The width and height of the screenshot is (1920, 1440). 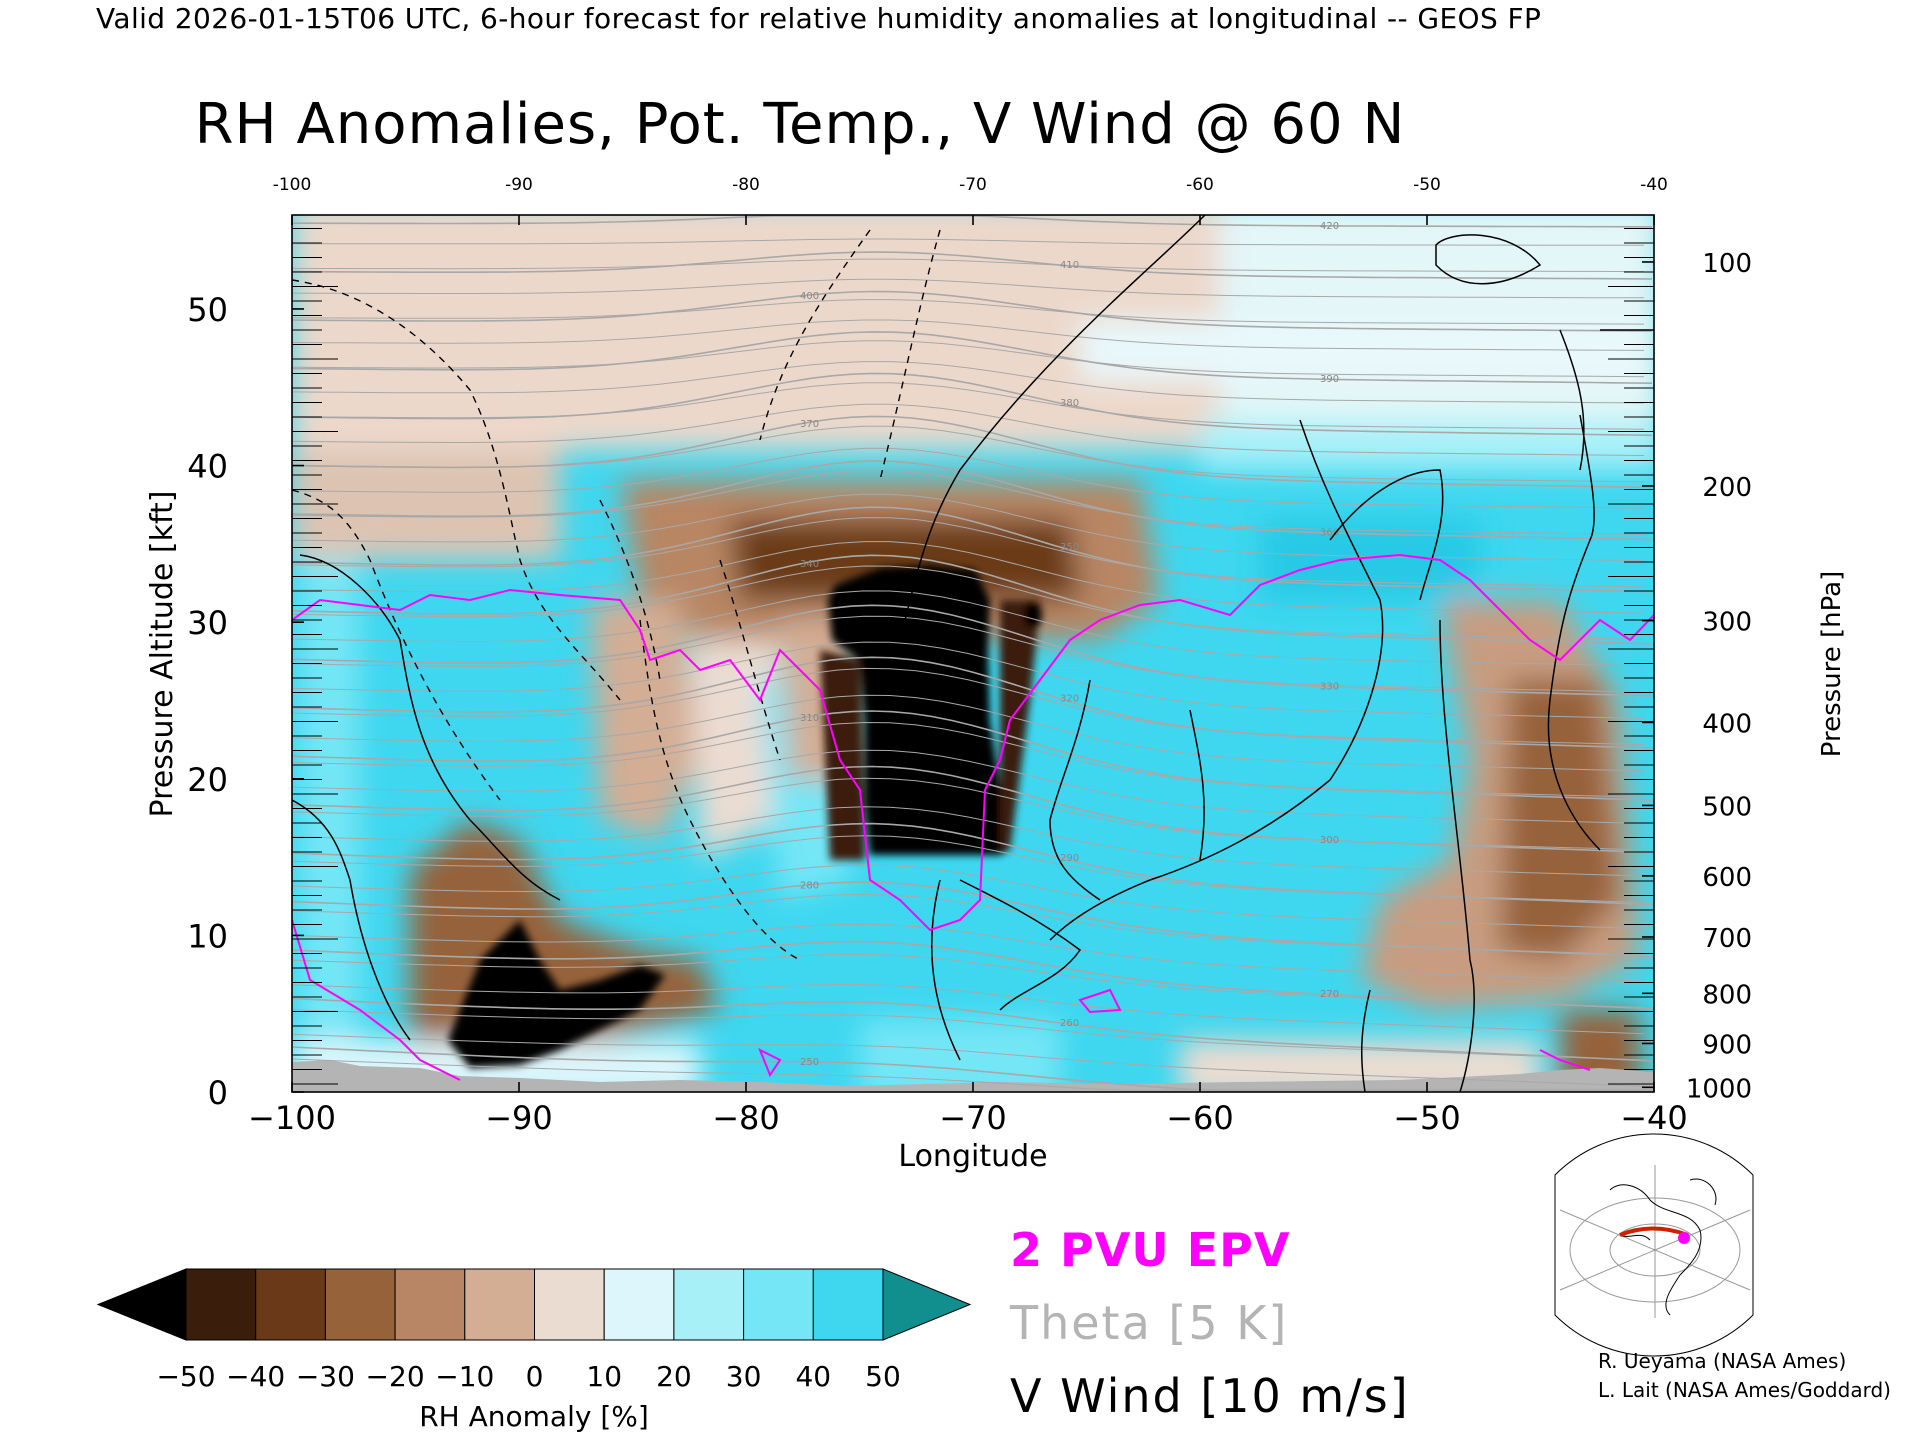 What do you see at coordinates (1069, 265) in the screenshot?
I see `theta-label: 410` at bounding box center [1069, 265].